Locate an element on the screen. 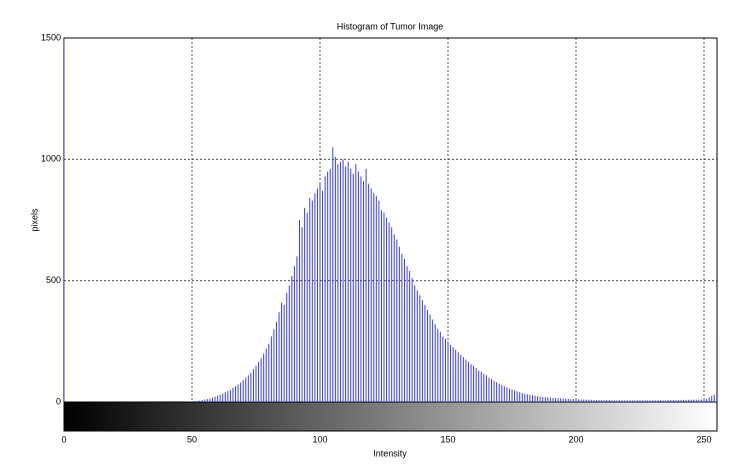  y-tick-label: 500 is located at coordinates (53, 280).